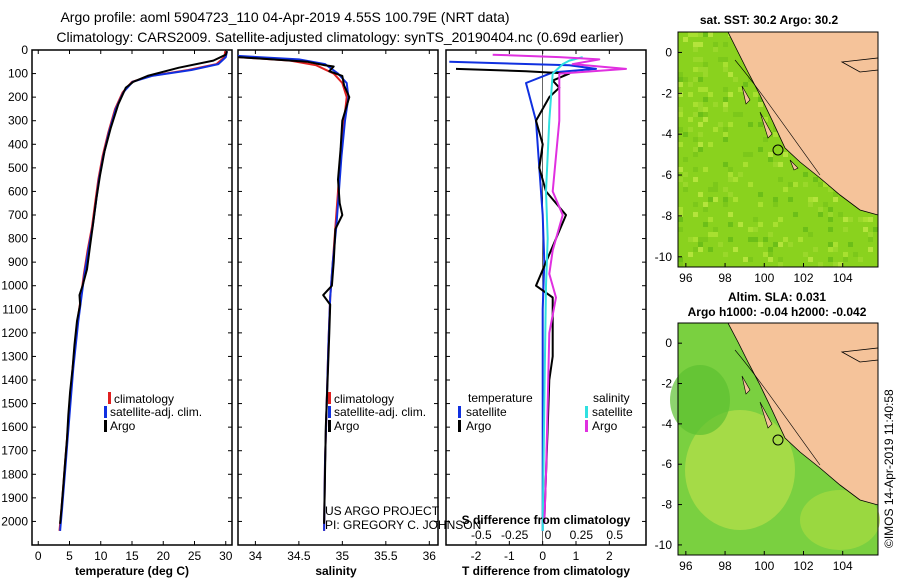 The height and width of the screenshot is (580, 900). What do you see at coordinates (668, 343) in the screenshot?
I see `map-ytick-label: 0` at bounding box center [668, 343].